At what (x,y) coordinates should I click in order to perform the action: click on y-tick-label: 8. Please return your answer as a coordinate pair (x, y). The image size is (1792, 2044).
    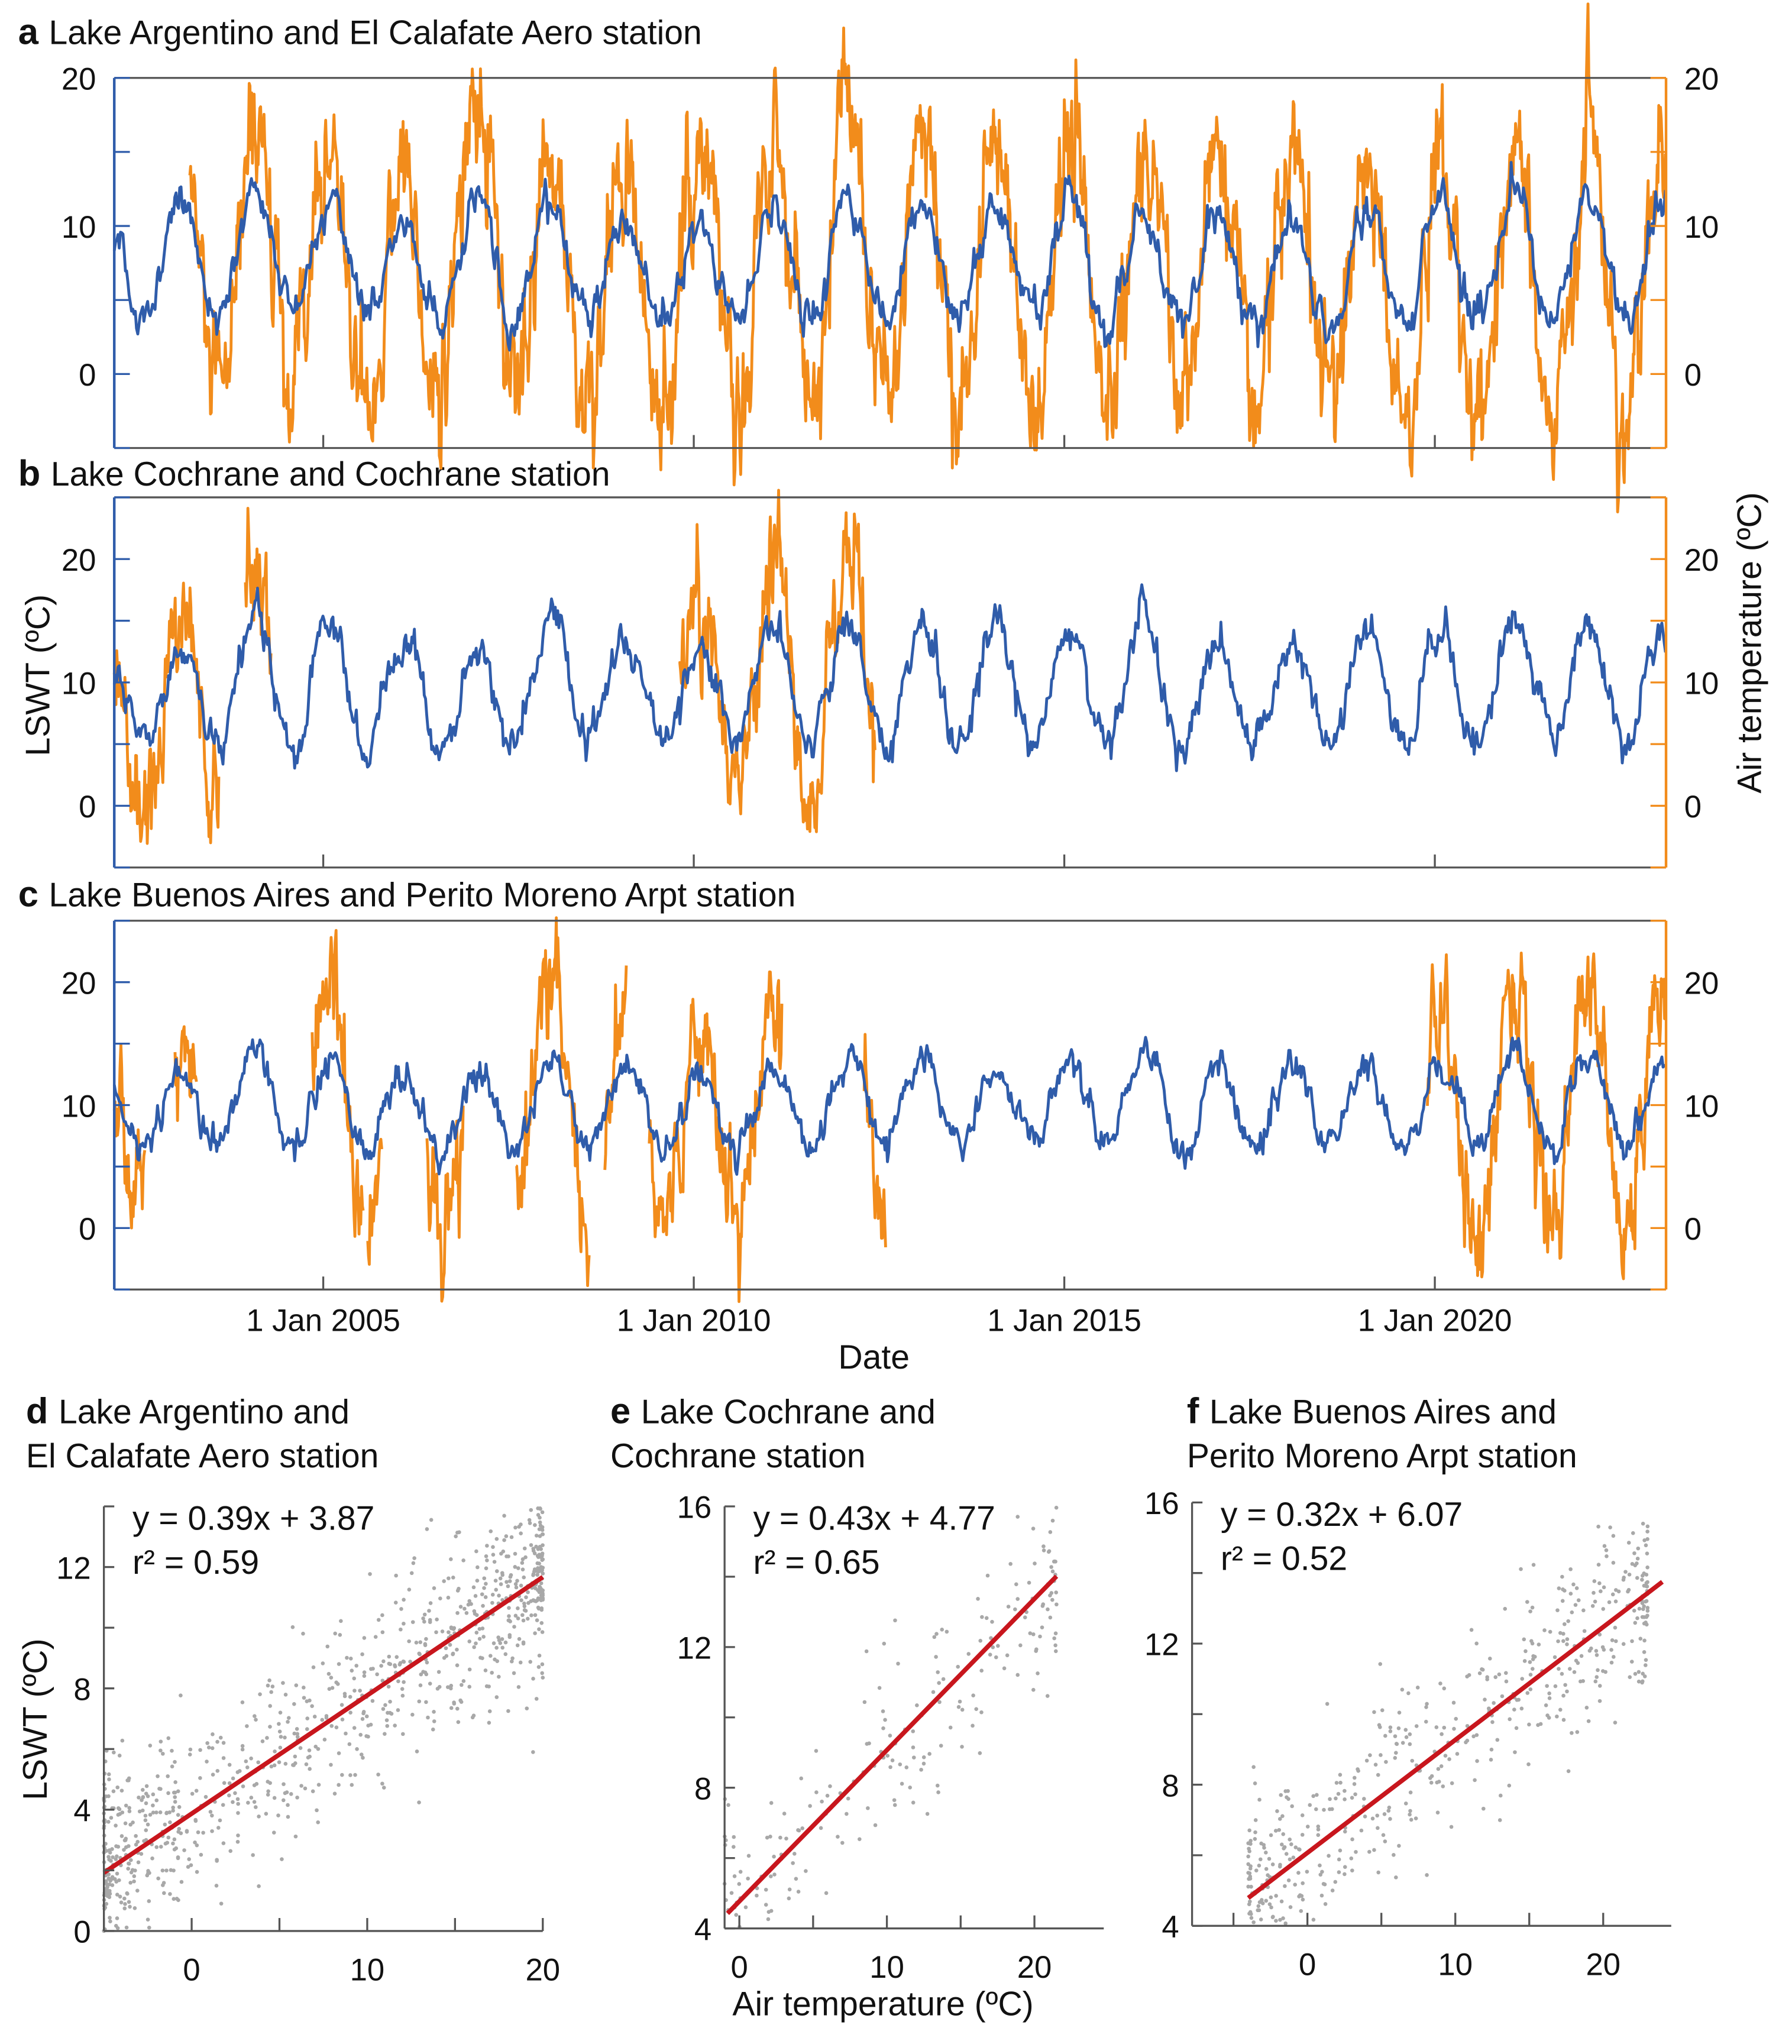
    Looking at the image, I should click on (81, 1689).